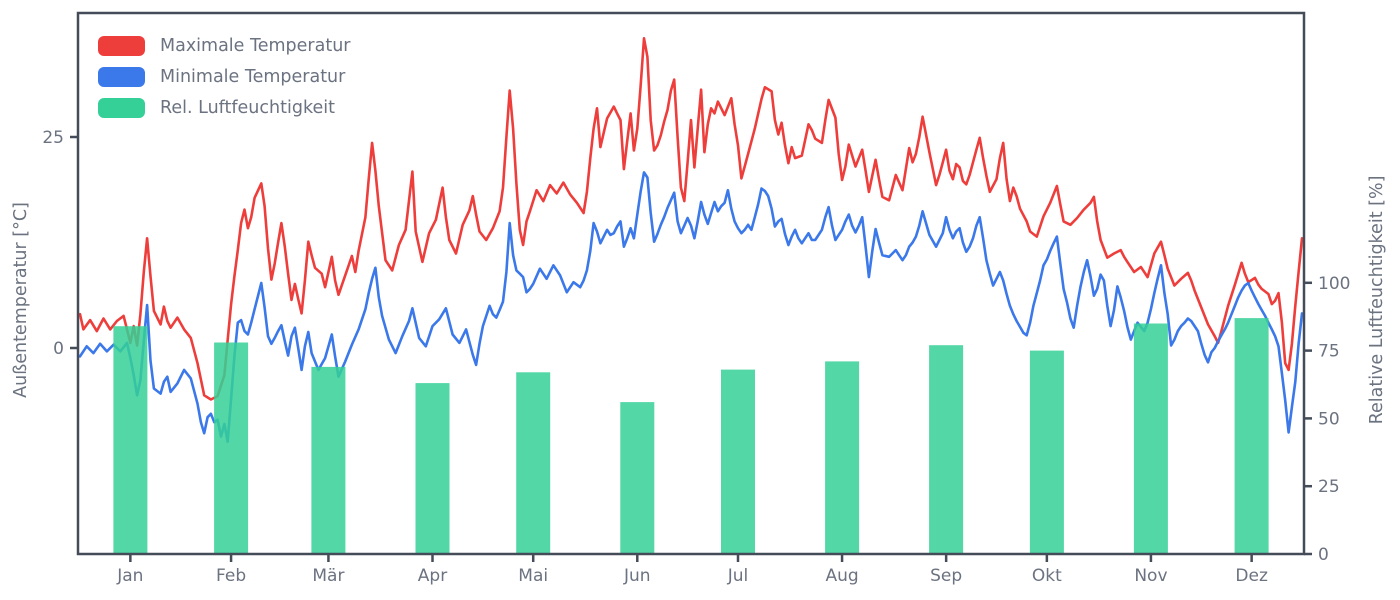  Describe the element at coordinates (121, 108) in the screenshot. I see `humidity-swatch-icon` at that location.